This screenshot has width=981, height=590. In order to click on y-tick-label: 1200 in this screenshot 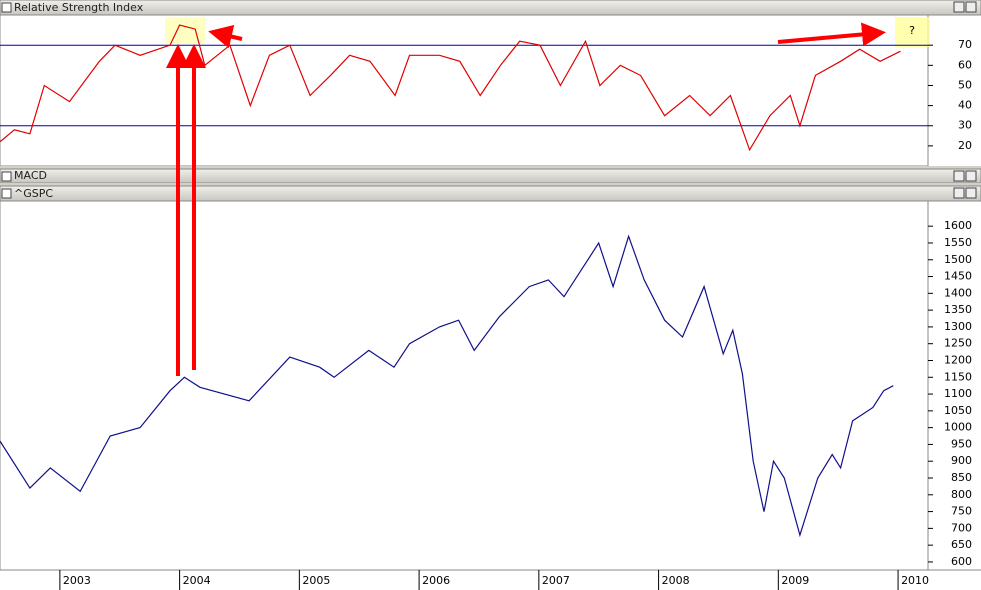, I will do `click(958, 359)`.